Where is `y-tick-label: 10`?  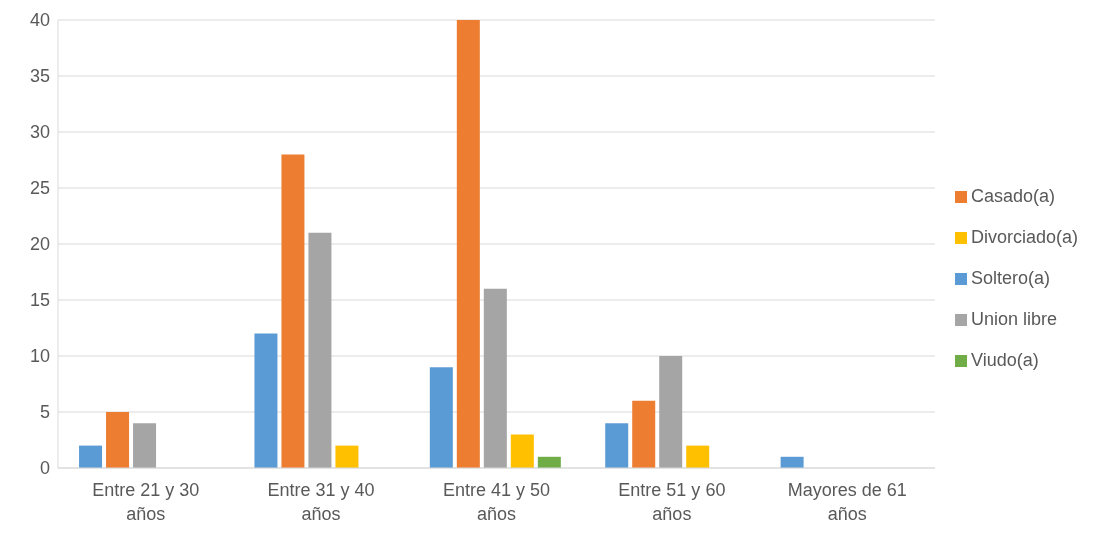
y-tick-label: 10 is located at coordinates (39, 356).